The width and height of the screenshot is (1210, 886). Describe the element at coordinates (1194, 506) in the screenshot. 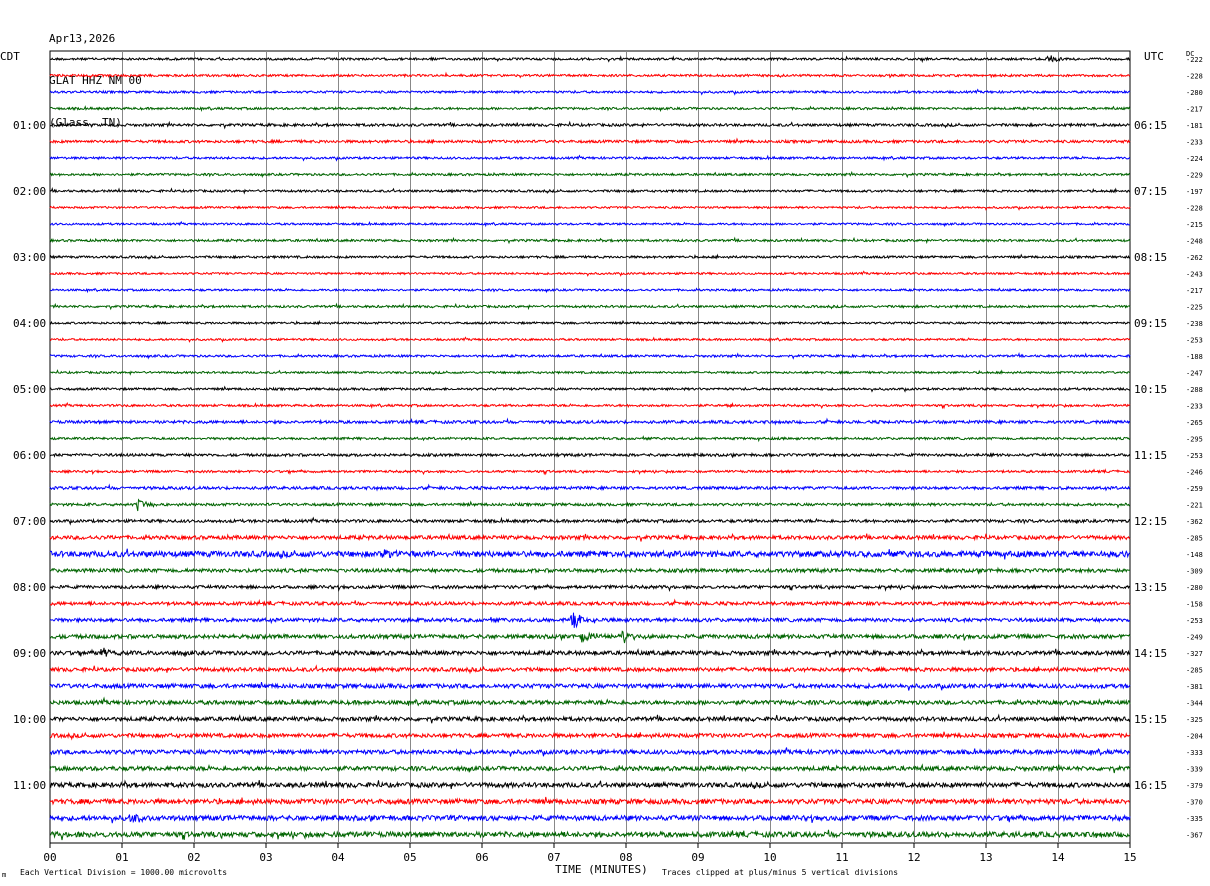

I see `dc-offset-label: -221` at that location.